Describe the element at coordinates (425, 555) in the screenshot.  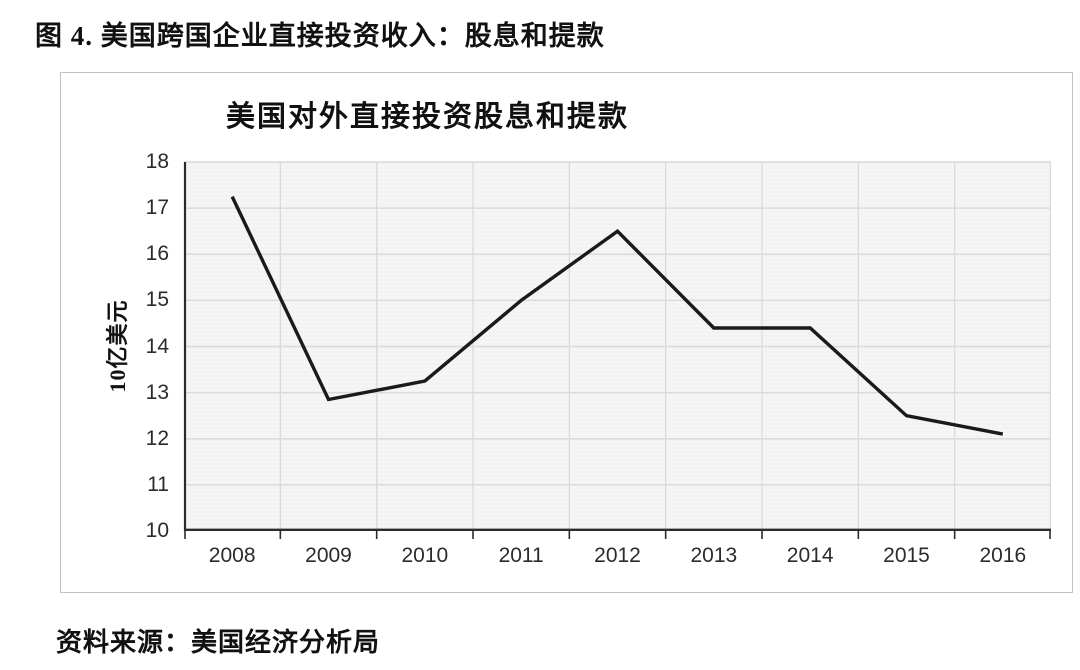
I see `x-tick-label: 2010` at that location.